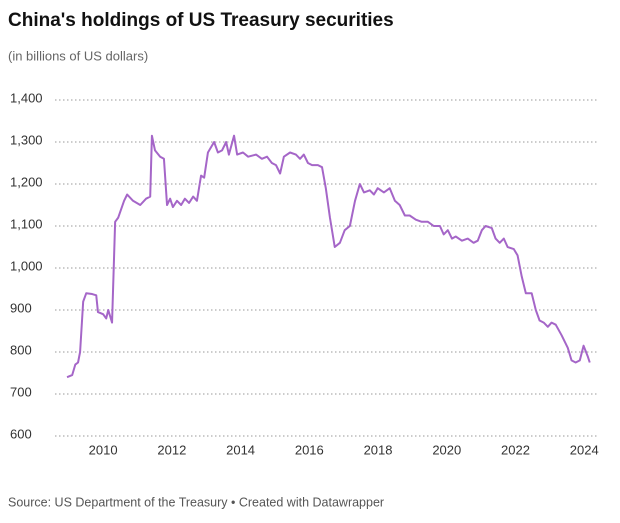  What do you see at coordinates (21, 391) in the screenshot?
I see `y-tick-label: 700` at bounding box center [21, 391].